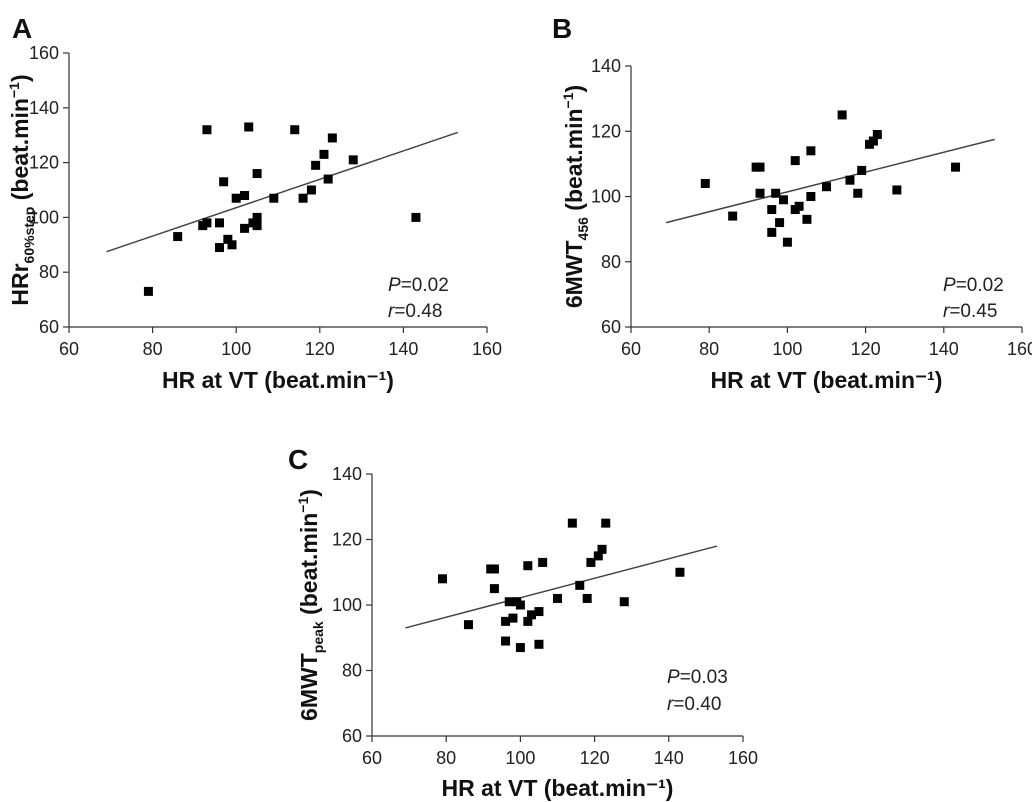  I want to click on r-value-label: r=0.48, so click(415, 311).